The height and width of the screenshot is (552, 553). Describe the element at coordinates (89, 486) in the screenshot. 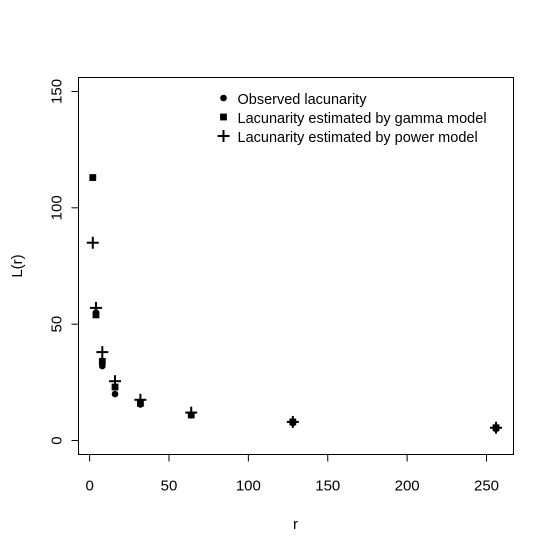

I see `x-tick-label: 0` at that location.